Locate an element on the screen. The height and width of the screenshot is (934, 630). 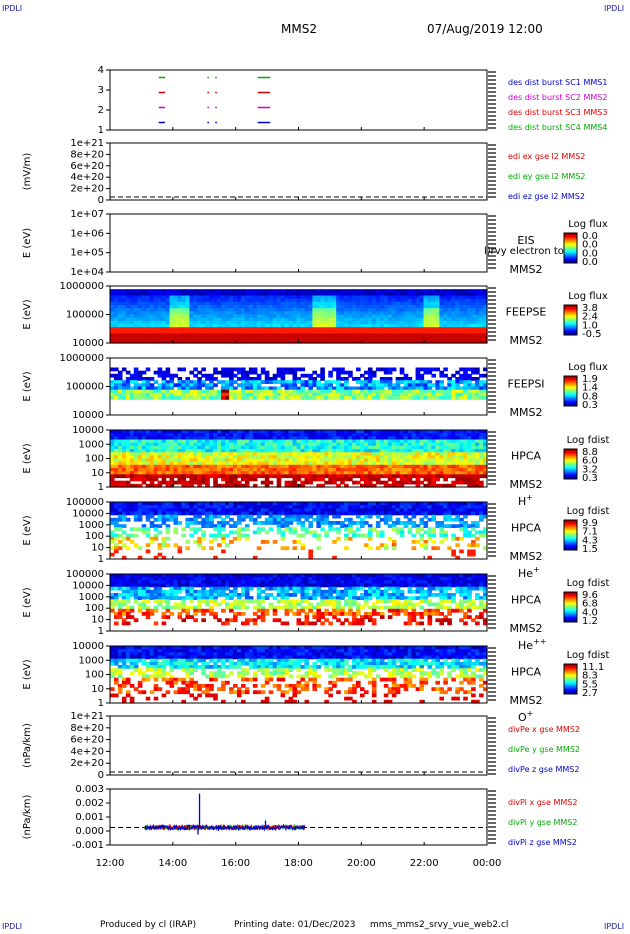
overlay-text: l)rvy electron to is located at coordinates (524, 251).